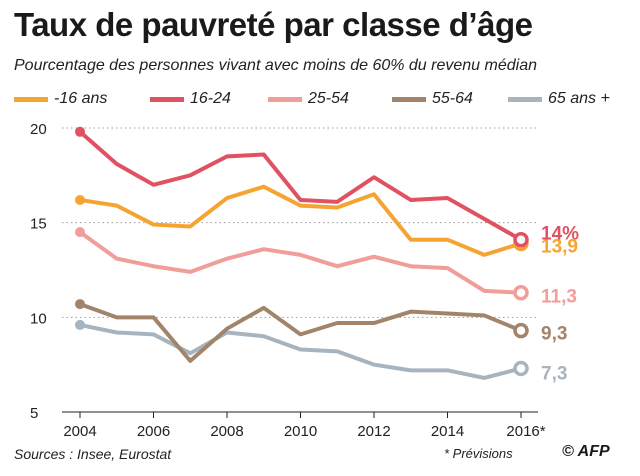 The width and height of the screenshot is (640, 476). I want to click on legend-item-moins-16: -16 ans, so click(60, 99).